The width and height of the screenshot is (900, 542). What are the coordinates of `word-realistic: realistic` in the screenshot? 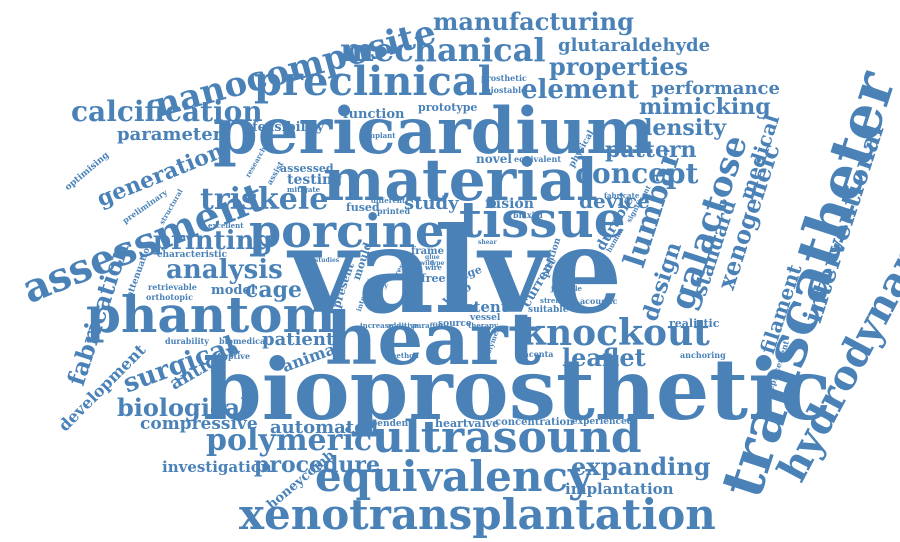 It's located at (694, 323).